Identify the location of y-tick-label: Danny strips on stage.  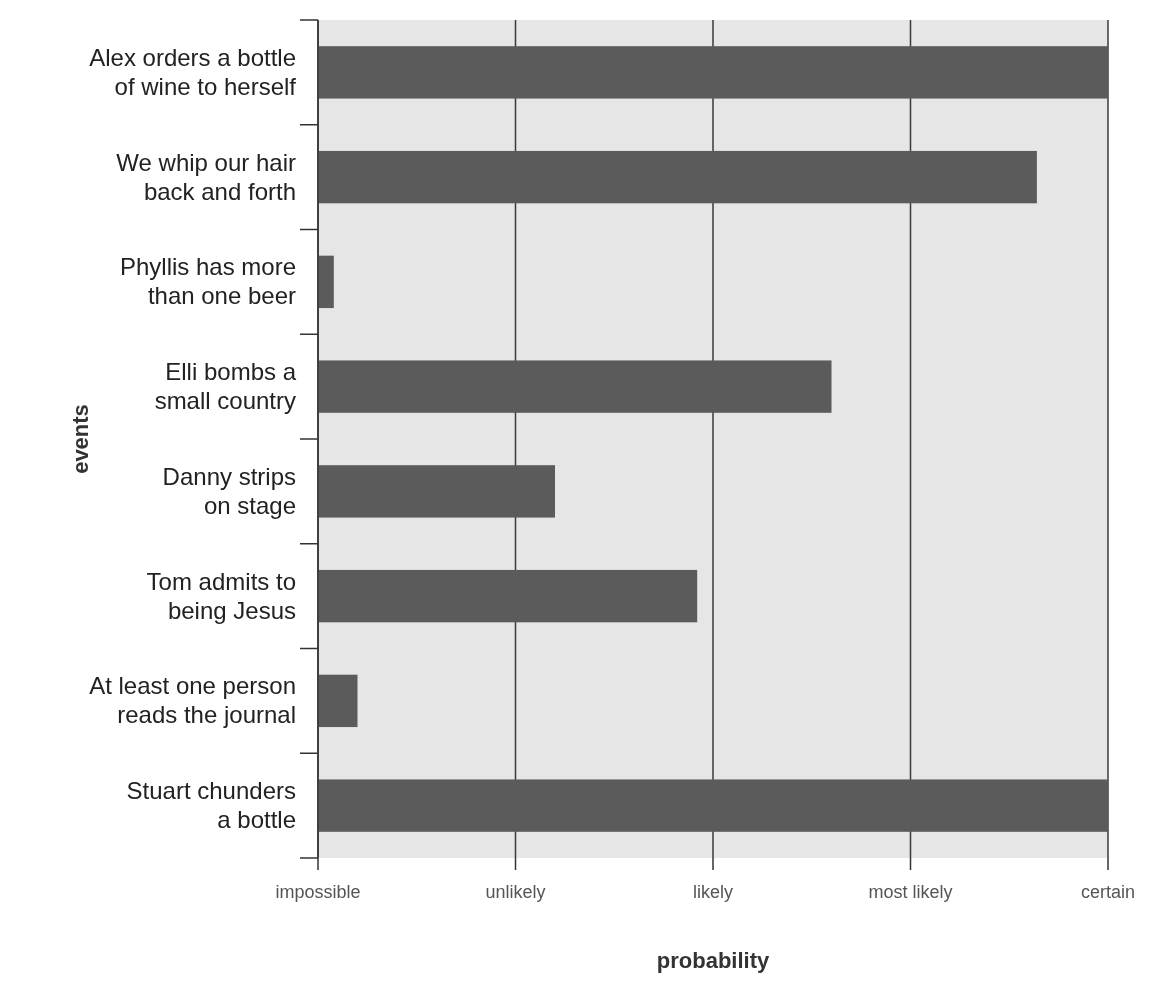
(229, 490).